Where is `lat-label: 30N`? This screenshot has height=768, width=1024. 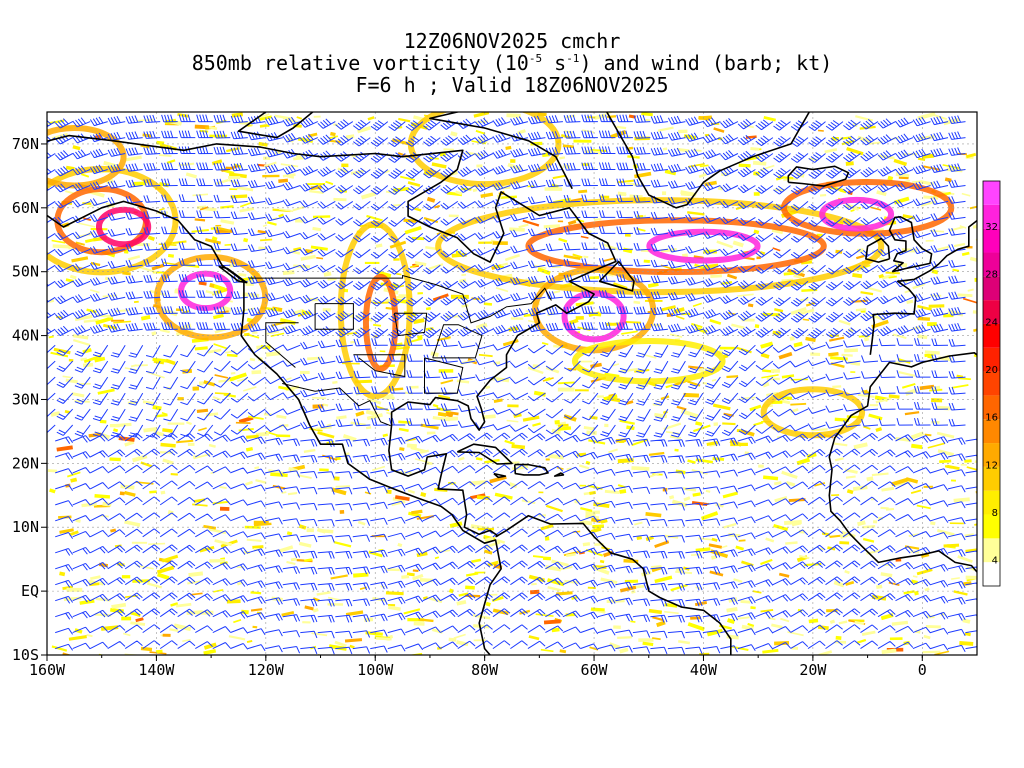 lat-label: 30N is located at coordinates (25, 399).